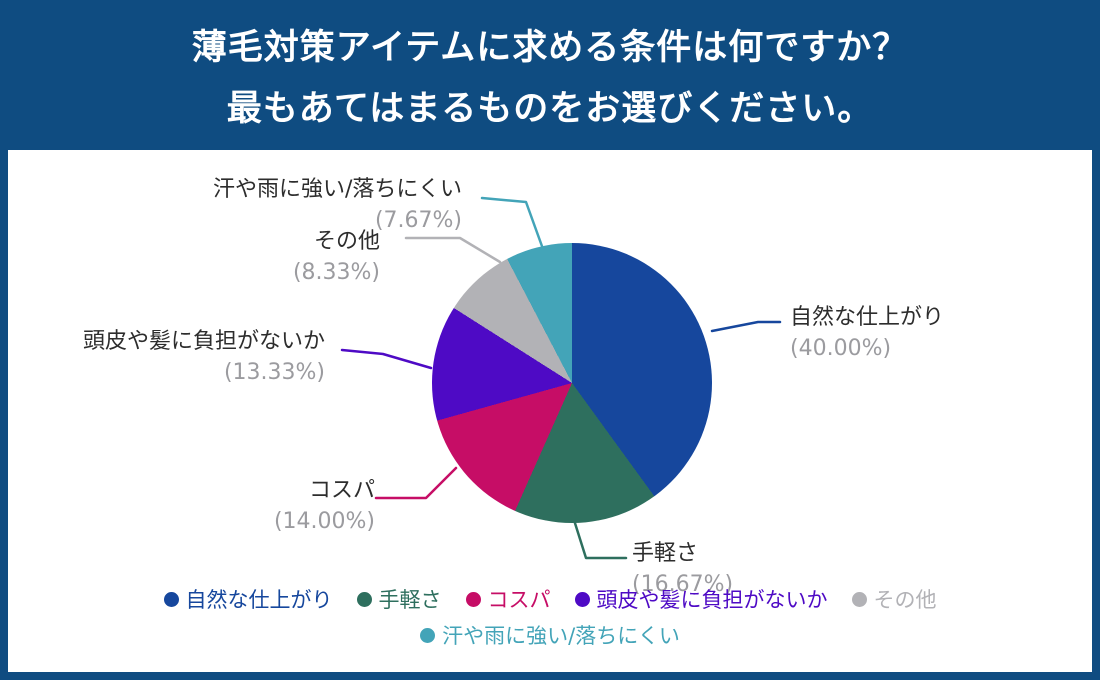 This screenshot has height=680, width=1100. Describe the element at coordinates (336, 272) in the screenshot. I see `slice-percent: (8.33%)` at that location.